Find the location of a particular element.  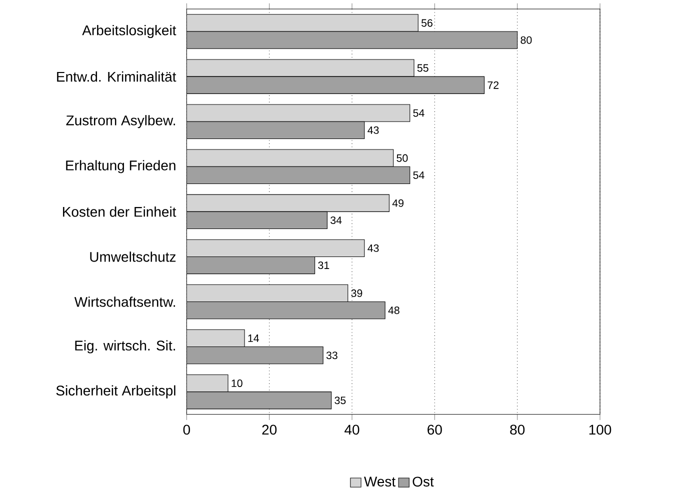

data-label: 55 is located at coordinates (422, 68).